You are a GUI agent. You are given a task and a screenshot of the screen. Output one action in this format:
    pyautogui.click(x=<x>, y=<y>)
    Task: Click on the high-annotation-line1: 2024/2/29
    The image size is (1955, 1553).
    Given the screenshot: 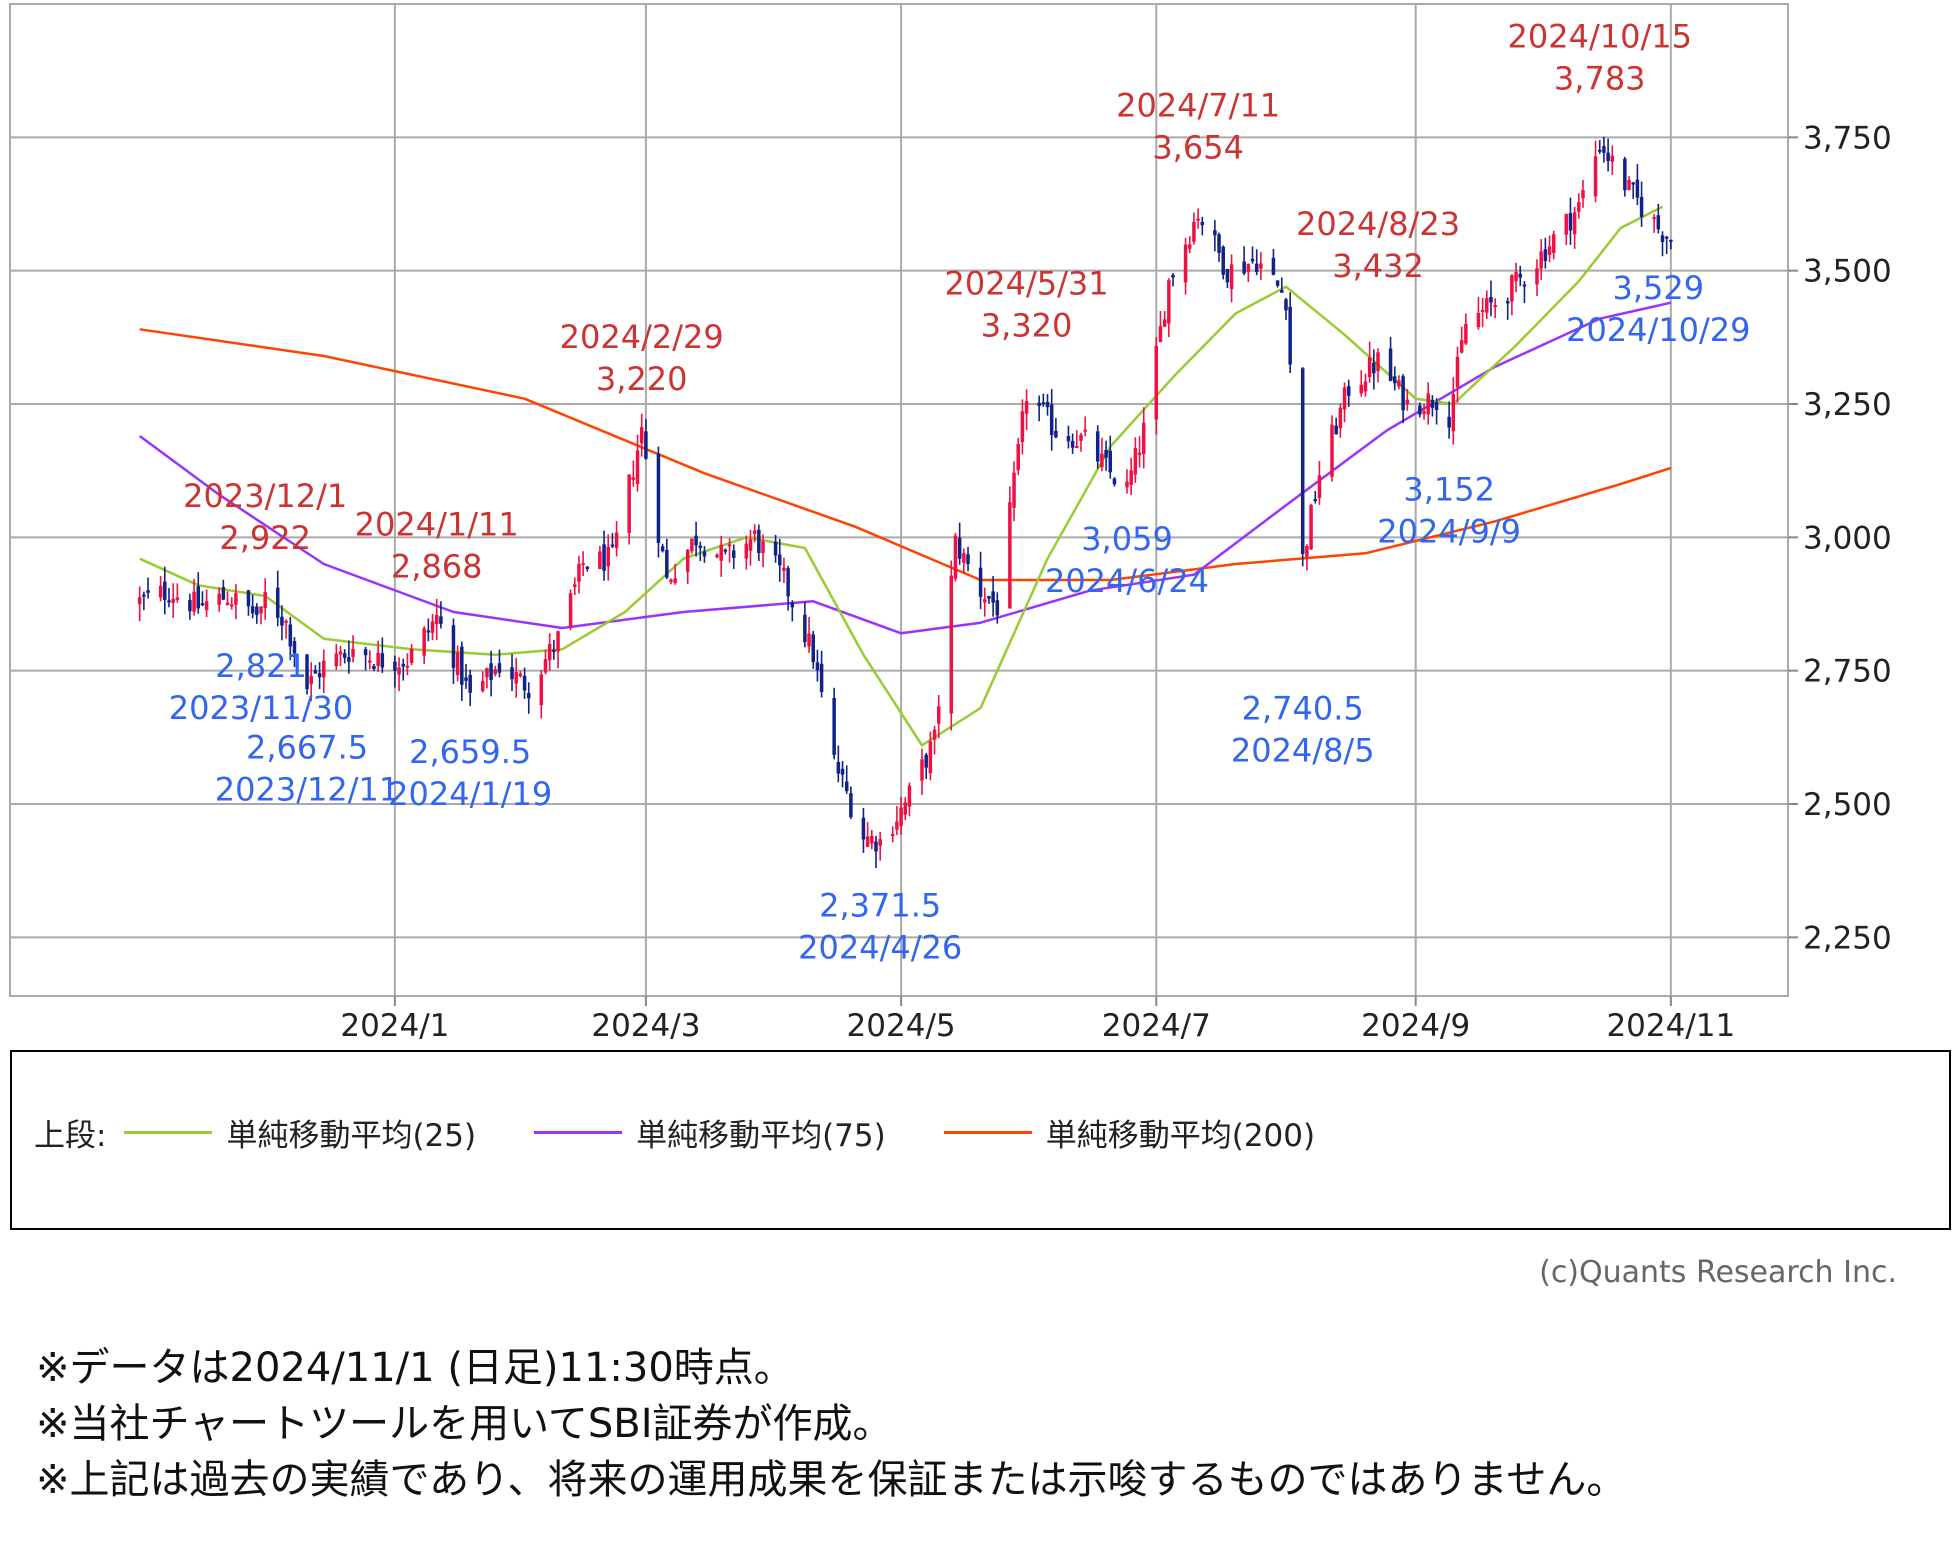 What is the action you would take?
    pyautogui.click(x=642, y=337)
    